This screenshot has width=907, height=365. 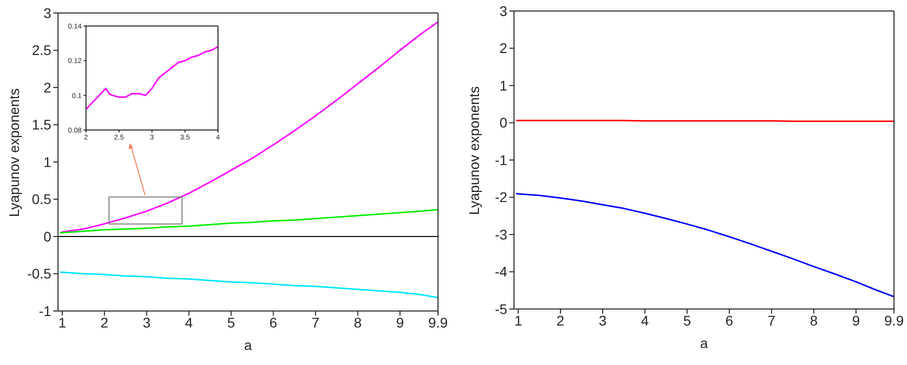 I want to click on y-tick-label: -5, so click(x=501, y=308).